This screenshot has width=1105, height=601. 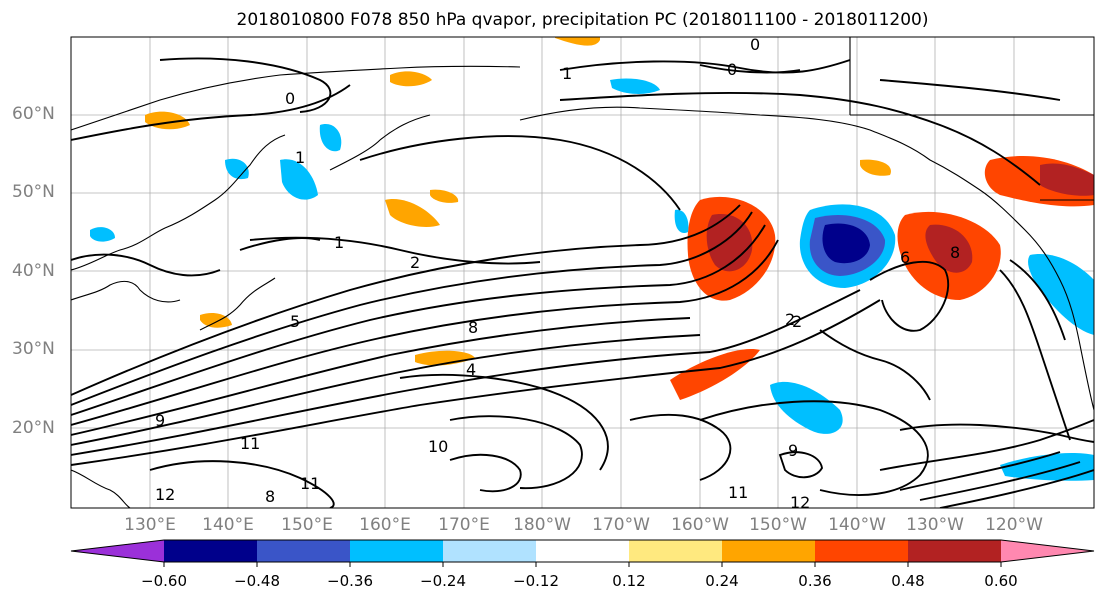 What do you see at coordinates (536, 581) in the screenshot?
I see `colorbar-tick-label: −0.12` at bounding box center [536, 581].